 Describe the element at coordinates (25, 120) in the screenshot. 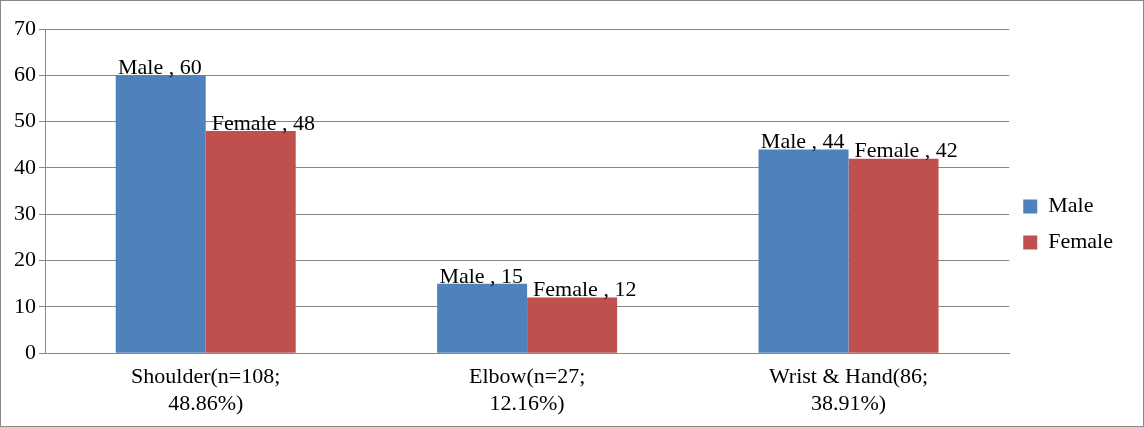

I see `y-tick-label: 50` at that location.